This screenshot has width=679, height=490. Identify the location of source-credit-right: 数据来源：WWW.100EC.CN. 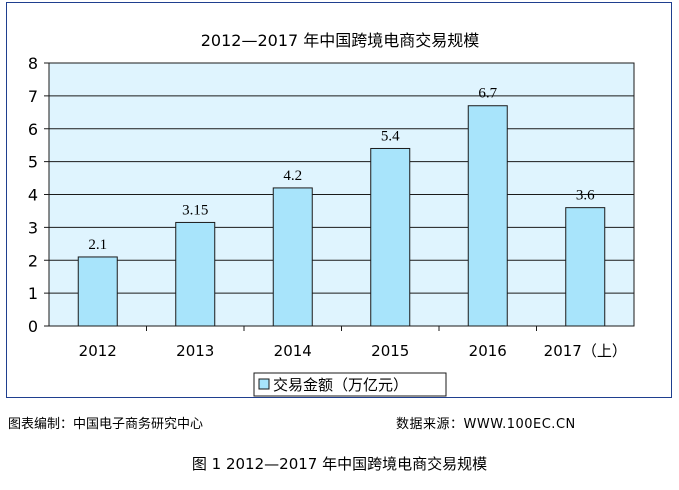
(486, 424).